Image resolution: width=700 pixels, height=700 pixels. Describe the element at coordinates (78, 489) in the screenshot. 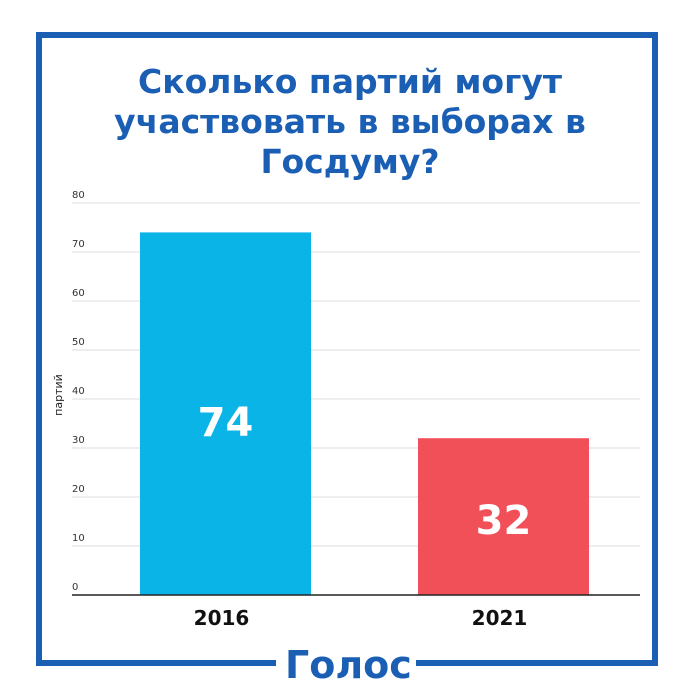

I see `y-tick-label: 20` at that location.